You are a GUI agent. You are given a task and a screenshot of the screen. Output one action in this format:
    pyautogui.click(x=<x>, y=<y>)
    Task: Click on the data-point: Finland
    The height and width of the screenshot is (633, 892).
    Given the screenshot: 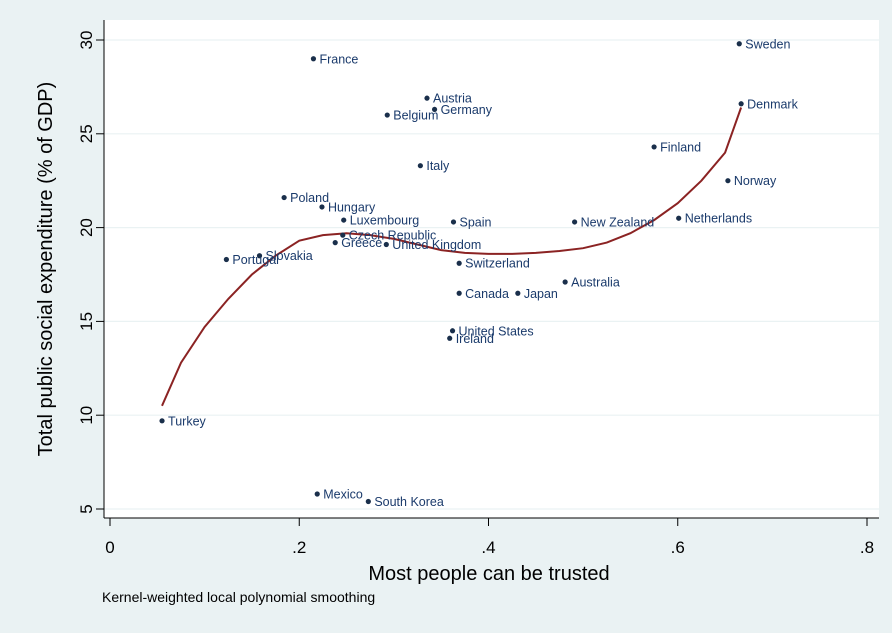 What is the action you would take?
    pyautogui.click(x=676, y=147)
    